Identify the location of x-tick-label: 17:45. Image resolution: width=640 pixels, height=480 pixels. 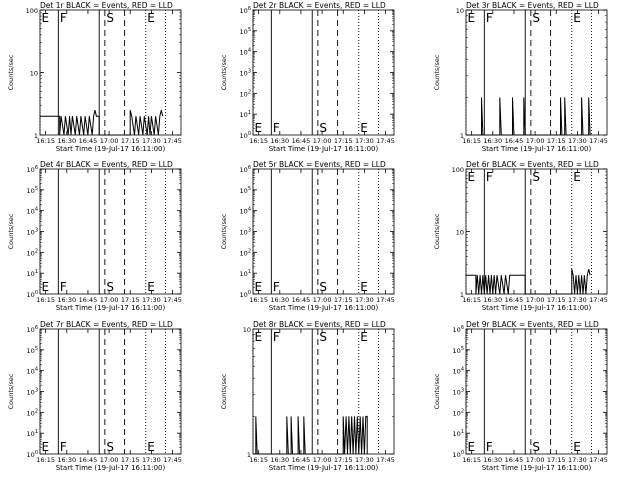
(598, 141).